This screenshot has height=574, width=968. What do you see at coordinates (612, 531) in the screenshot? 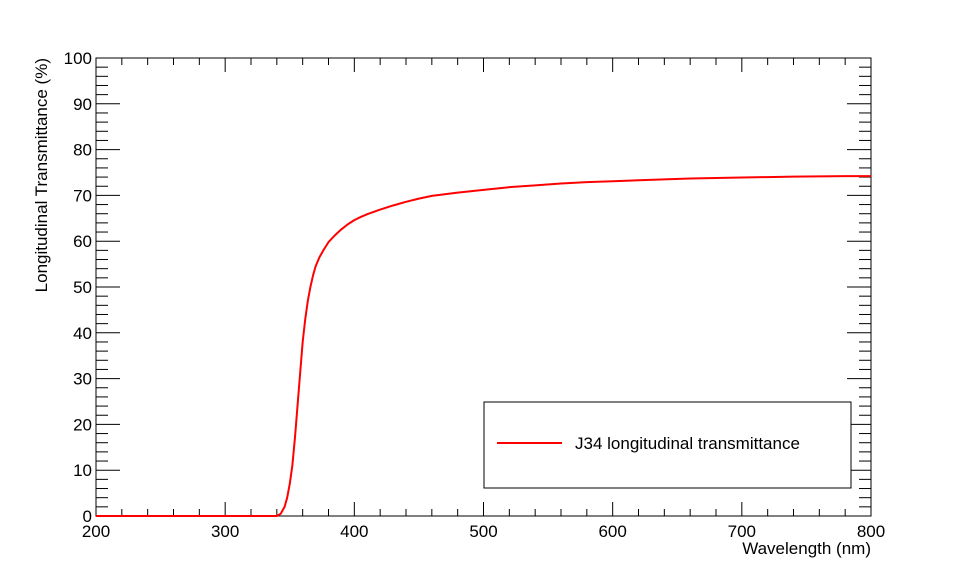
I see `x-tick-label: 600` at bounding box center [612, 531].